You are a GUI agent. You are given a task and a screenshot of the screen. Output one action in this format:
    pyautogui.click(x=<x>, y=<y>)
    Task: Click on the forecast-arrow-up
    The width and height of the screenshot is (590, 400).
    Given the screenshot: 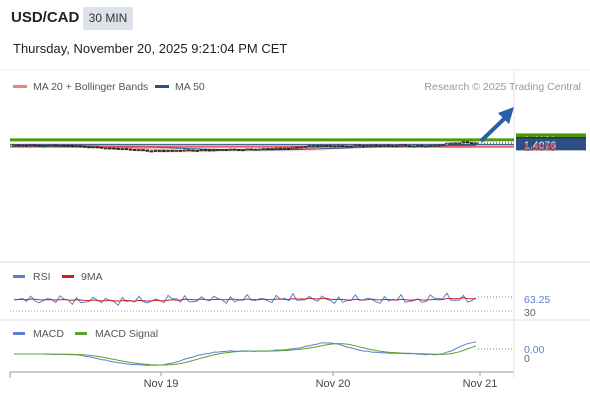 What is the action you would take?
    pyautogui.click(x=496, y=125)
    